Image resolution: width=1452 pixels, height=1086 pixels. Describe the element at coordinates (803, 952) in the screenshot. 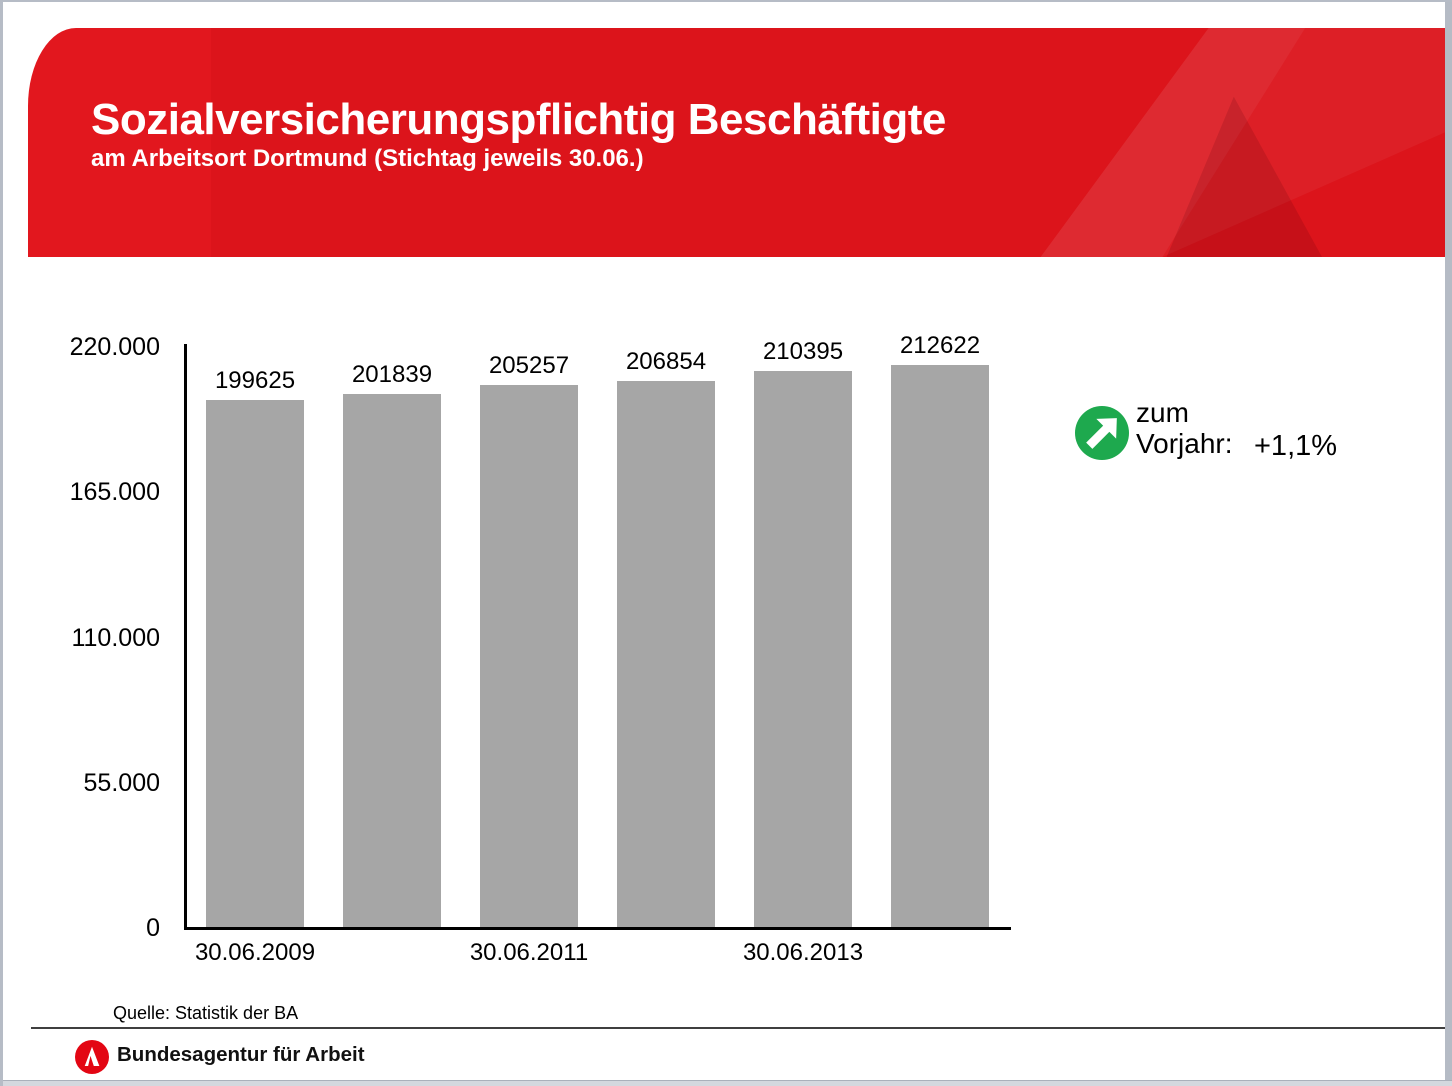

I see `x-tick-label: 30.06.2013` at that location.